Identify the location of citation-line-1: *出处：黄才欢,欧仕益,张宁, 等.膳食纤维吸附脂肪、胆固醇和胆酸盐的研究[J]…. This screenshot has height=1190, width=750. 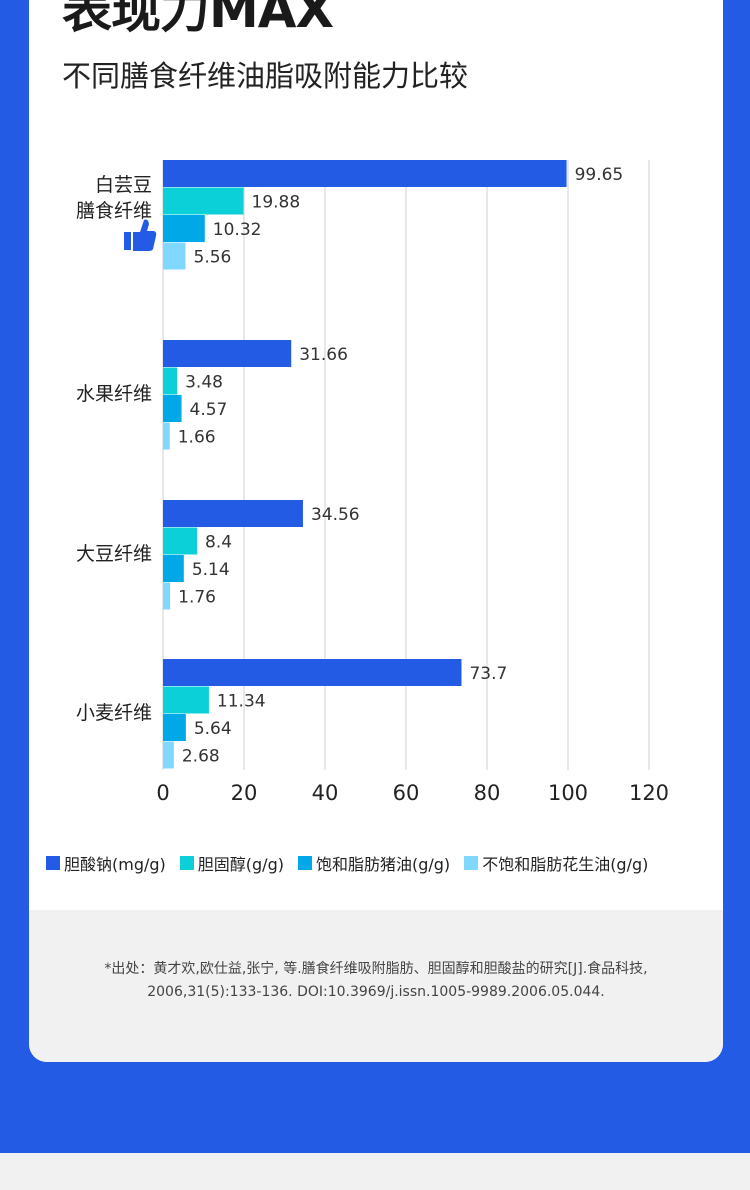
(376, 969).